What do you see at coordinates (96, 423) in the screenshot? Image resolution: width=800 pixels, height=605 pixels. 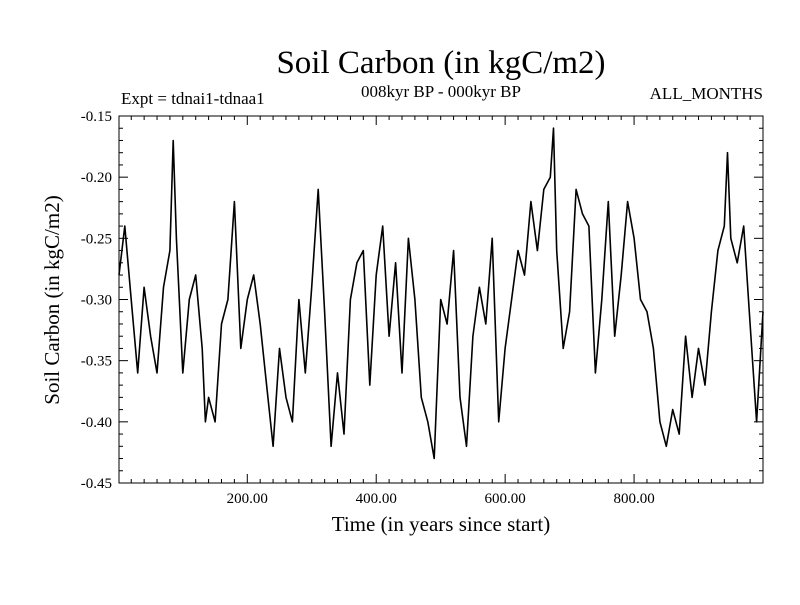 I see `y-tick-label: -0.40` at bounding box center [96, 423].